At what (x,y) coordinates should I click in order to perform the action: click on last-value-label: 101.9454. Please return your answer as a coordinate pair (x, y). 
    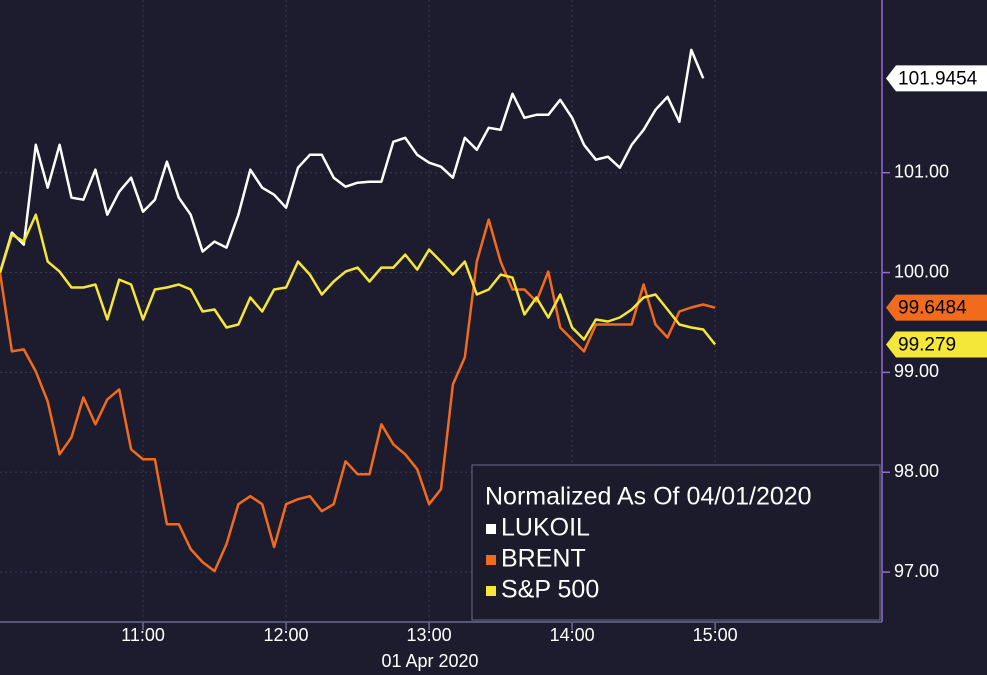
    Looking at the image, I should click on (938, 78).